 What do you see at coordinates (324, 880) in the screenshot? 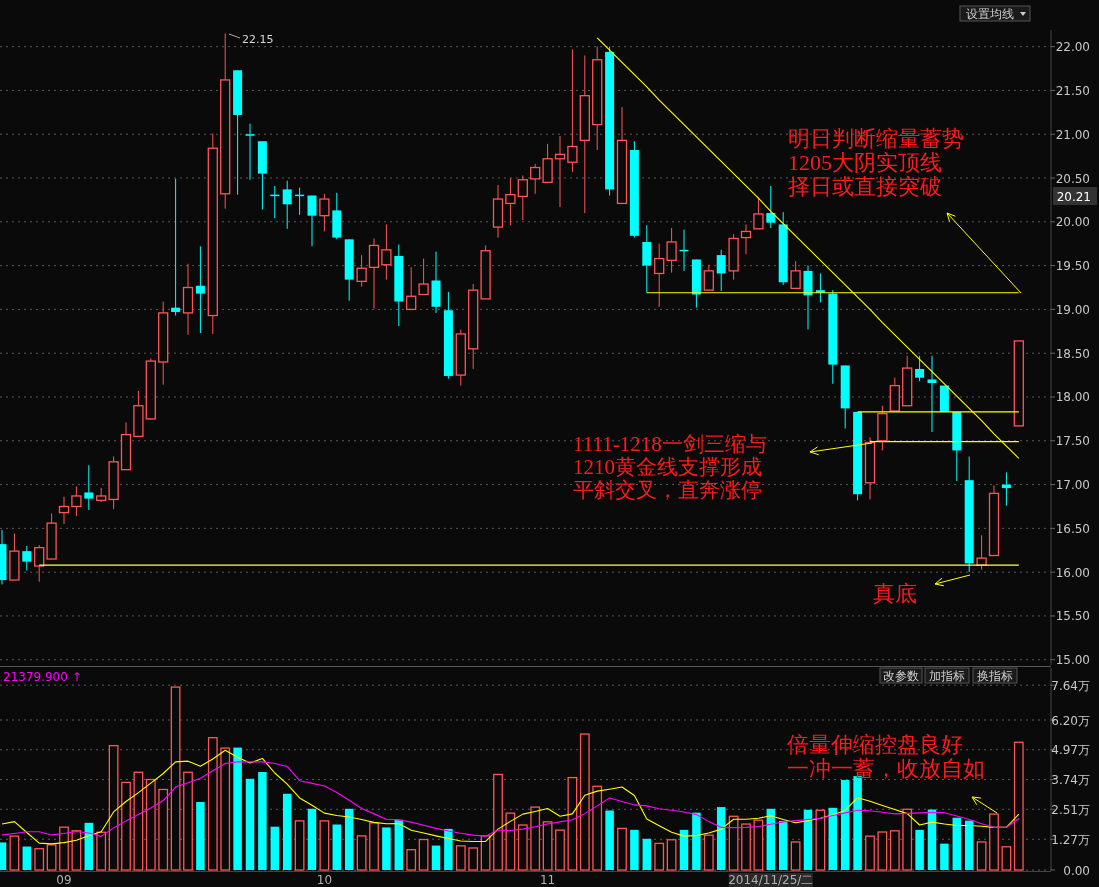
I see `x-tick-label: 10` at bounding box center [324, 880].